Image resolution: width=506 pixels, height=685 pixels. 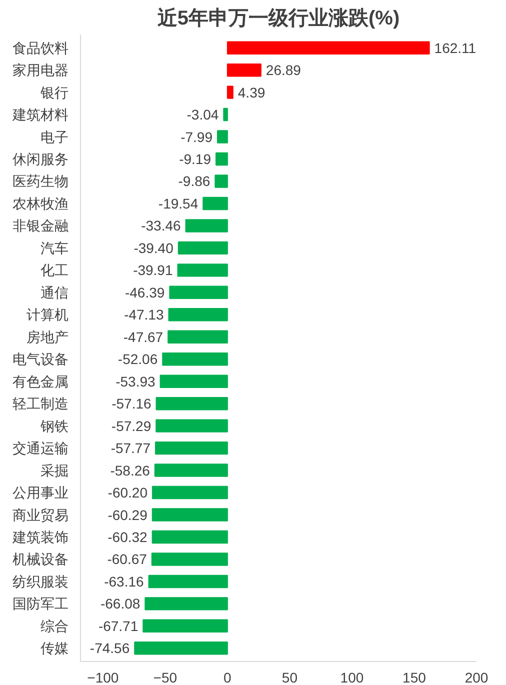 I want to click on y-tick-label: 商业贸易, so click(x=40, y=514).